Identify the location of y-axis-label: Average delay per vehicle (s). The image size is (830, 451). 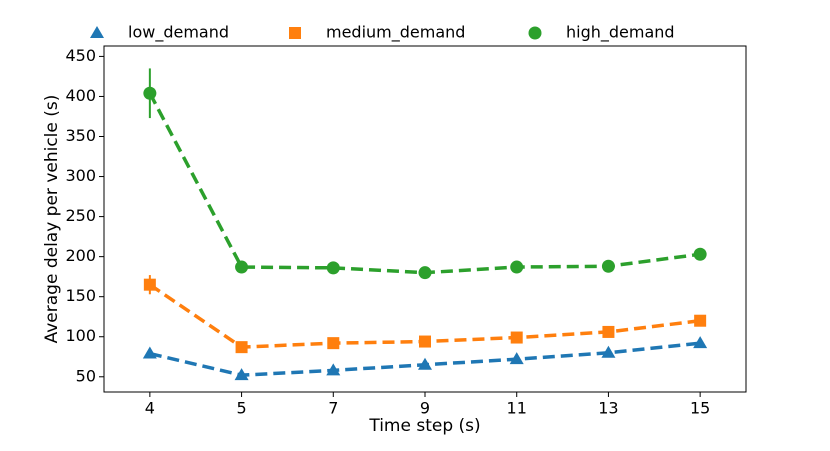
(52, 219).